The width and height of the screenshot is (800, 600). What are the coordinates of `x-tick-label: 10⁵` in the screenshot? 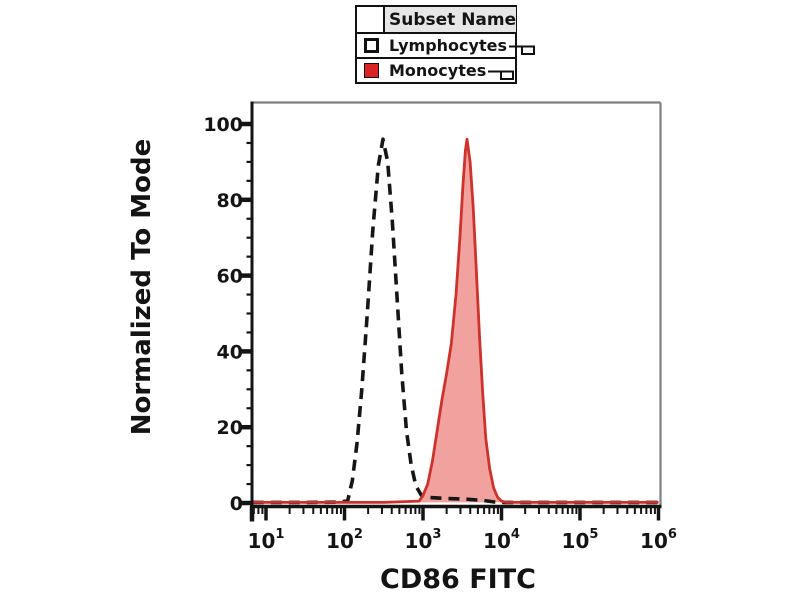 It's located at (580, 540).